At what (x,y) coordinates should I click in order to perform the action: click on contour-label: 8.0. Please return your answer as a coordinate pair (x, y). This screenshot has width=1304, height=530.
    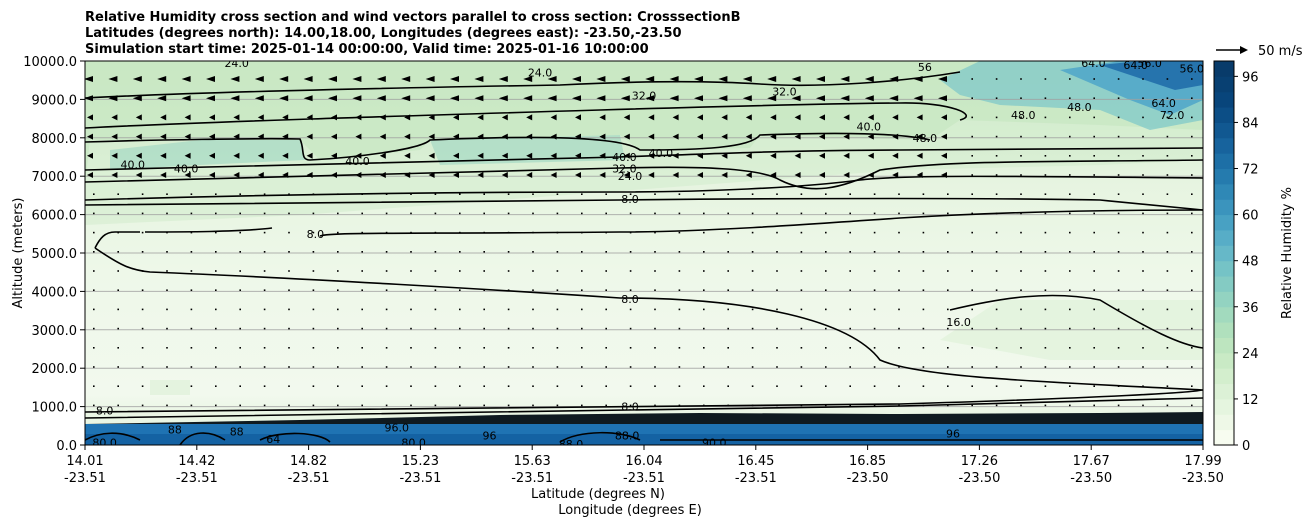
    Looking at the image, I should click on (630, 407).